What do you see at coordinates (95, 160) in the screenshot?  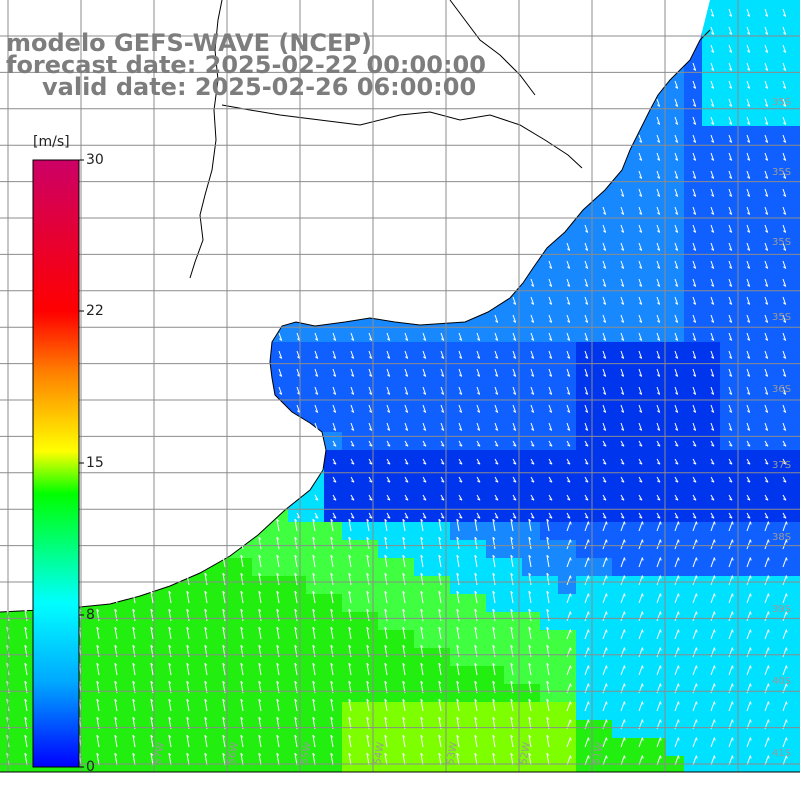 I see `colorbar-tick-label: 30` at bounding box center [95, 160].